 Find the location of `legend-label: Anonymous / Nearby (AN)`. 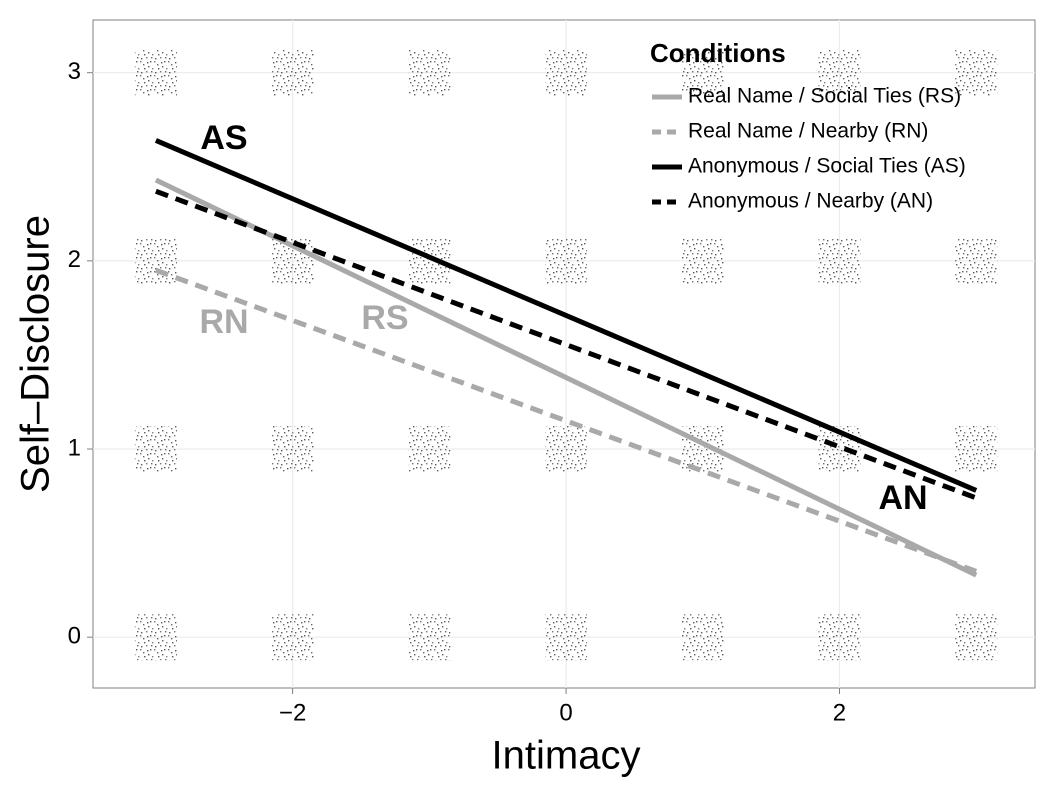

legend-label: Anonymous / Nearby (AN) is located at coordinates (810, 201).